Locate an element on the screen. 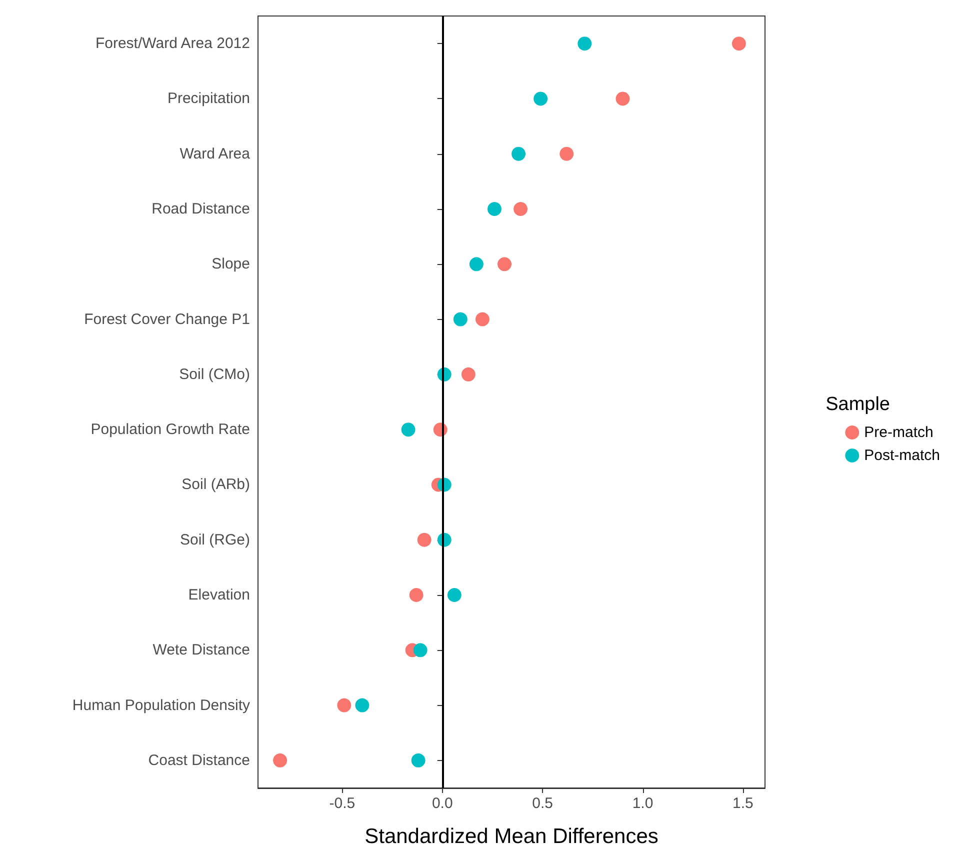 The image size is (955, 858). y-tick-label: Coast Distance is located at coordinates (199, 760).